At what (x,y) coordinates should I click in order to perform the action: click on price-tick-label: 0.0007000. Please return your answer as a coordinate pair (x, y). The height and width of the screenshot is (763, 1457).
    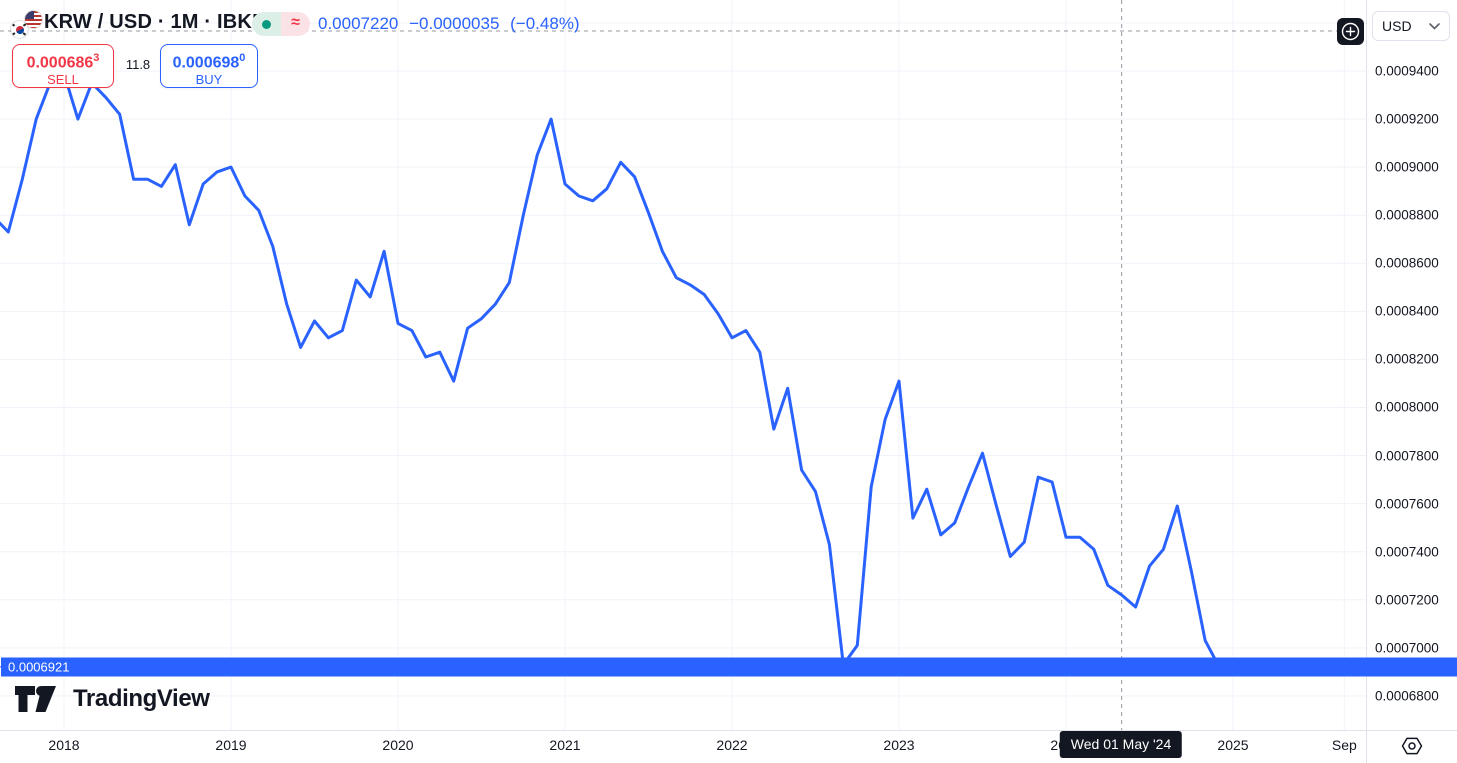
    Looking at the image, I should click on (1407, 648).